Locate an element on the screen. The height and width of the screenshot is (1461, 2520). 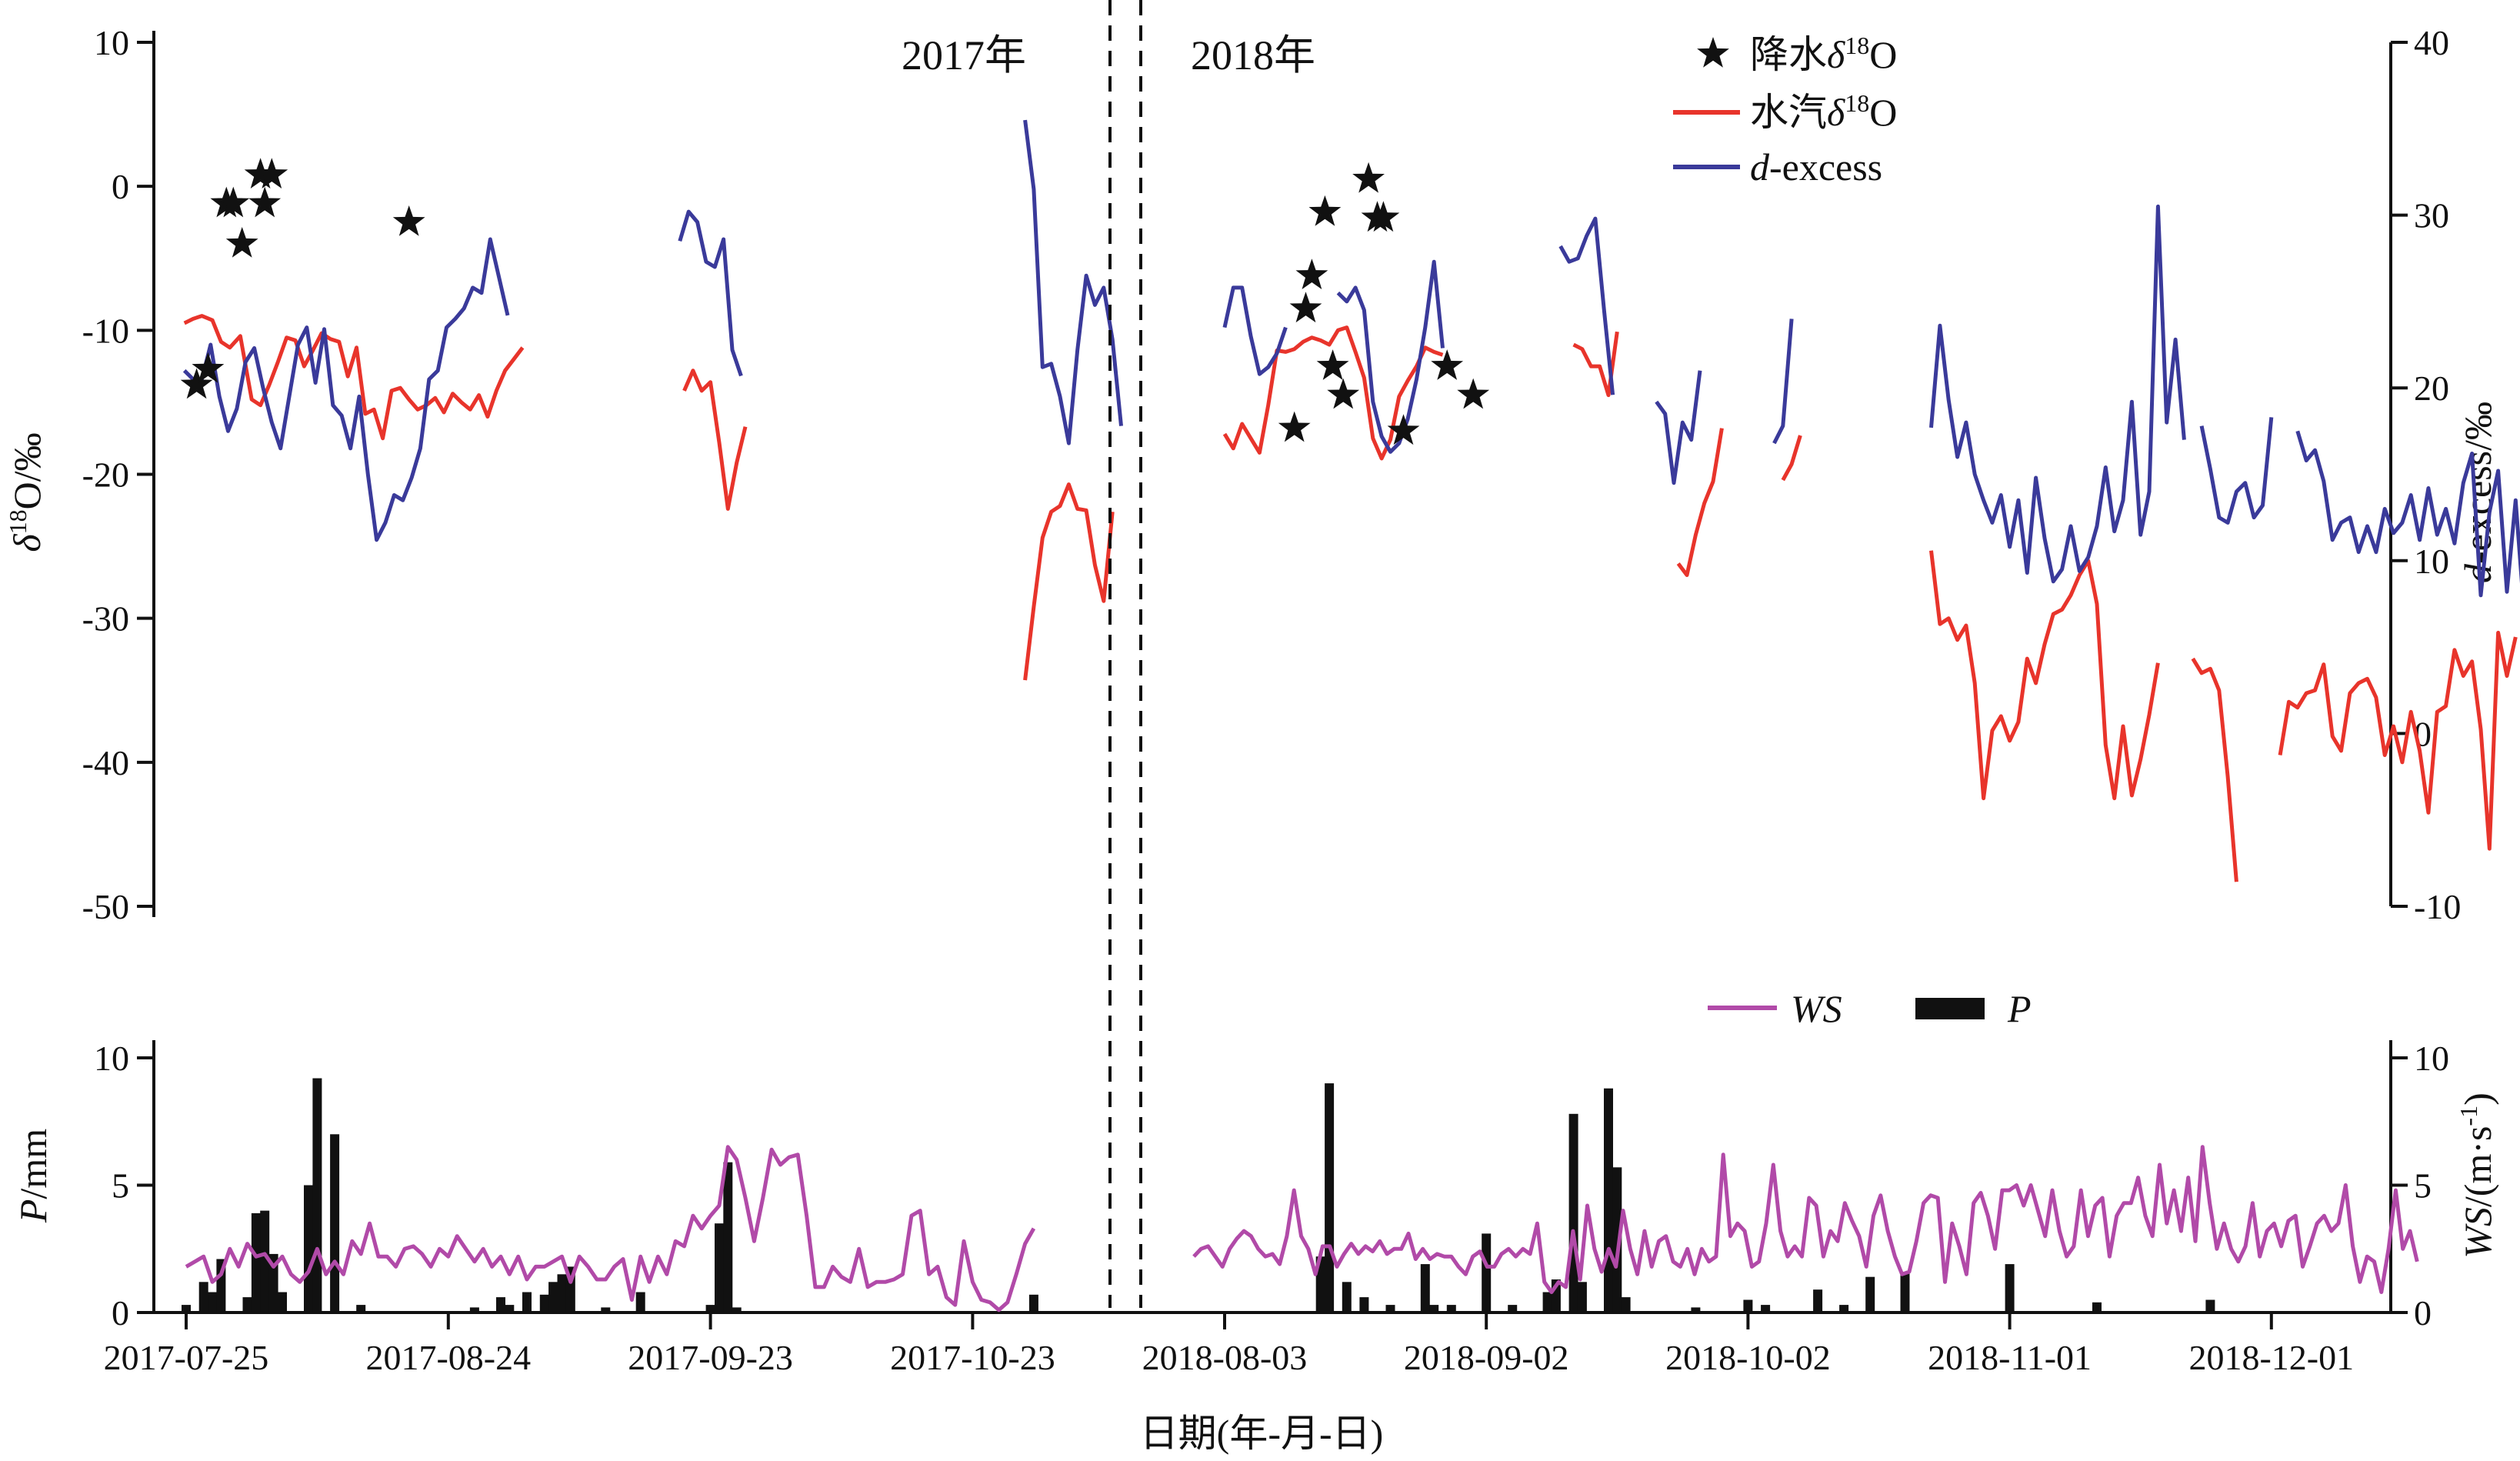
bottom-bars is located at coordinates (1198, 1195).